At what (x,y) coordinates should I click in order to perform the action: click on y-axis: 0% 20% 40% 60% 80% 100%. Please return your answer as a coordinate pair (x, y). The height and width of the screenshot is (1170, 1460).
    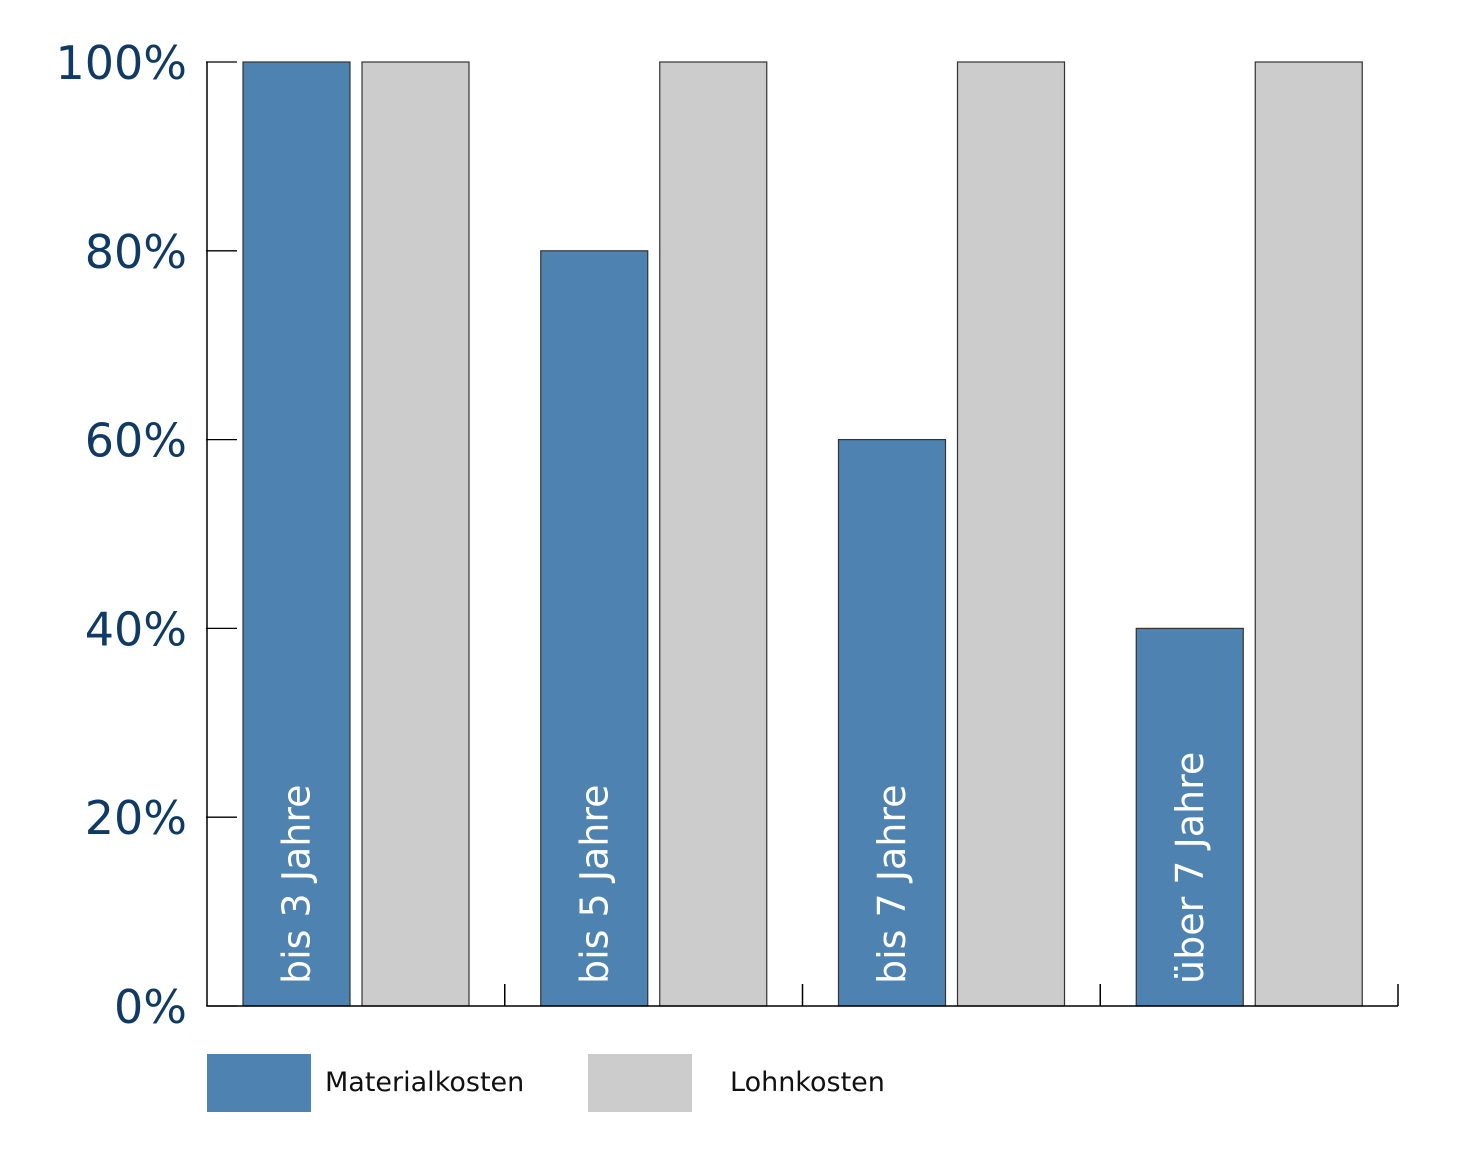
    Looking at the image, I should click on (146, 535).